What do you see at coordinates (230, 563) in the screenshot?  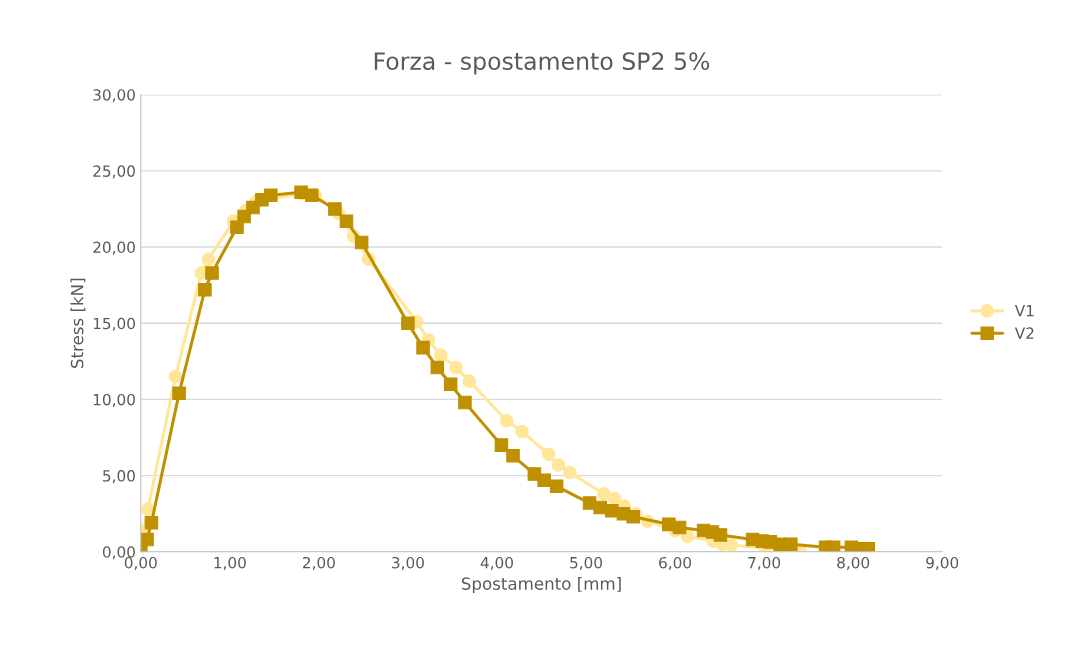 I see `x-tick-label: 1,00` at bounding box center [230, 563].